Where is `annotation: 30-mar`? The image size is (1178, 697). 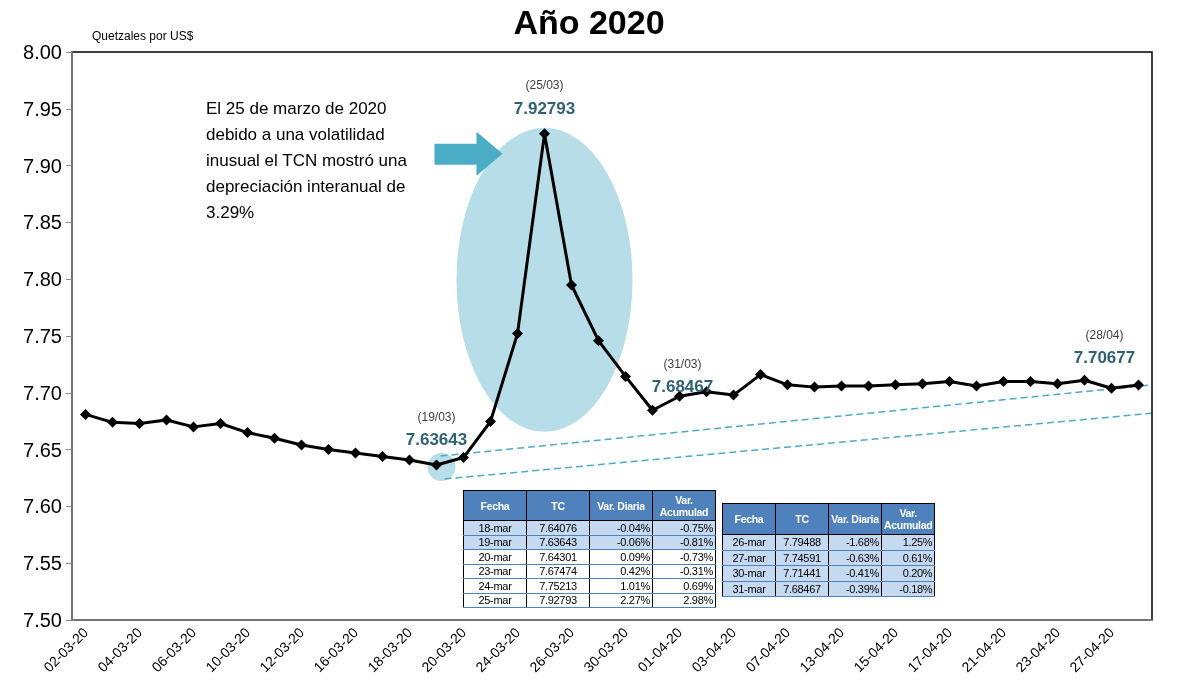
annotation: 30-mar is located at coordinates (749, 573).